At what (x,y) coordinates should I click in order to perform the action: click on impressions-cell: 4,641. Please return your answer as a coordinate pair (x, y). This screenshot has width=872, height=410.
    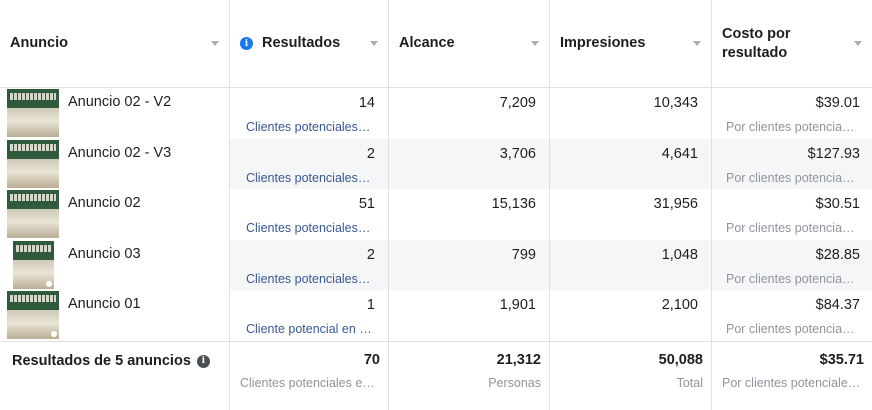
    Looking at the image, I should click on (631, 163).